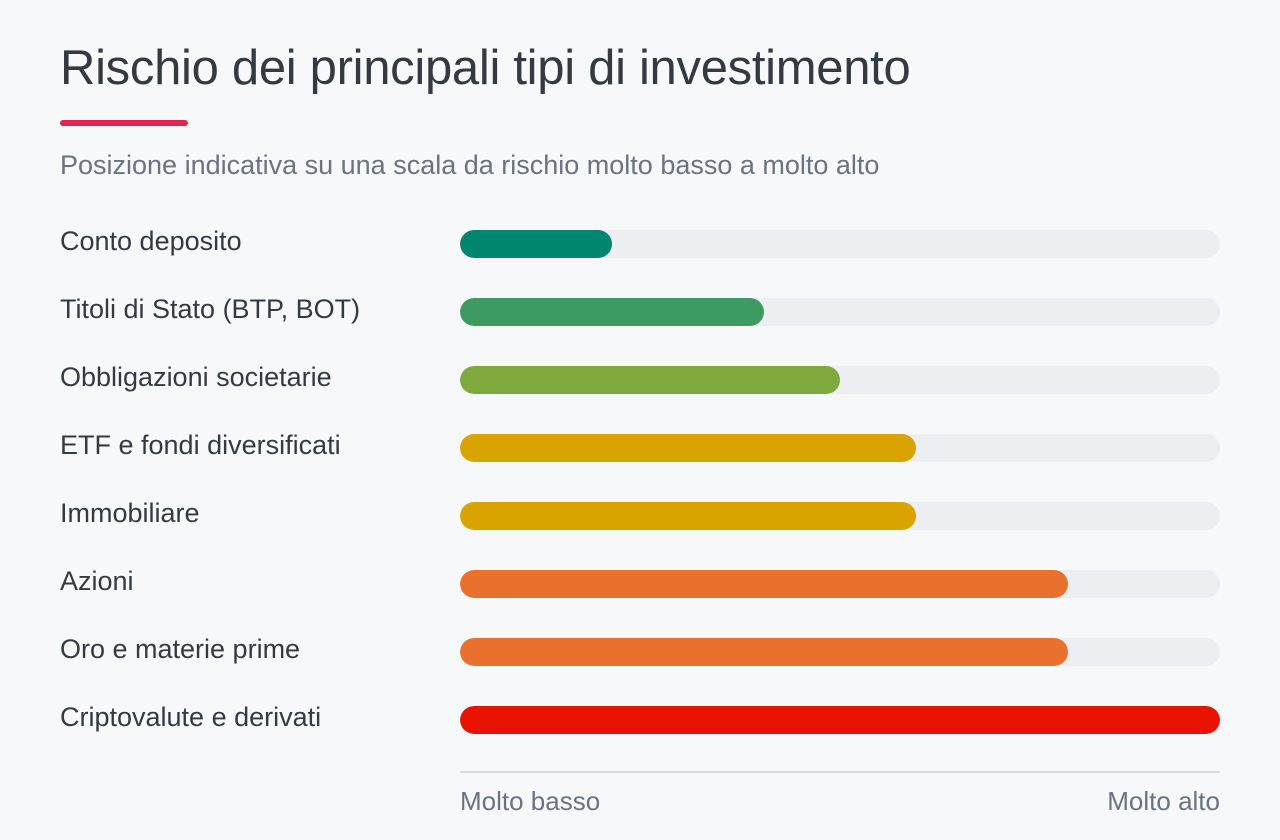  Describe the element at coordinates (124, 123) in the screenshot. I see `title-accent-bar` at that location.